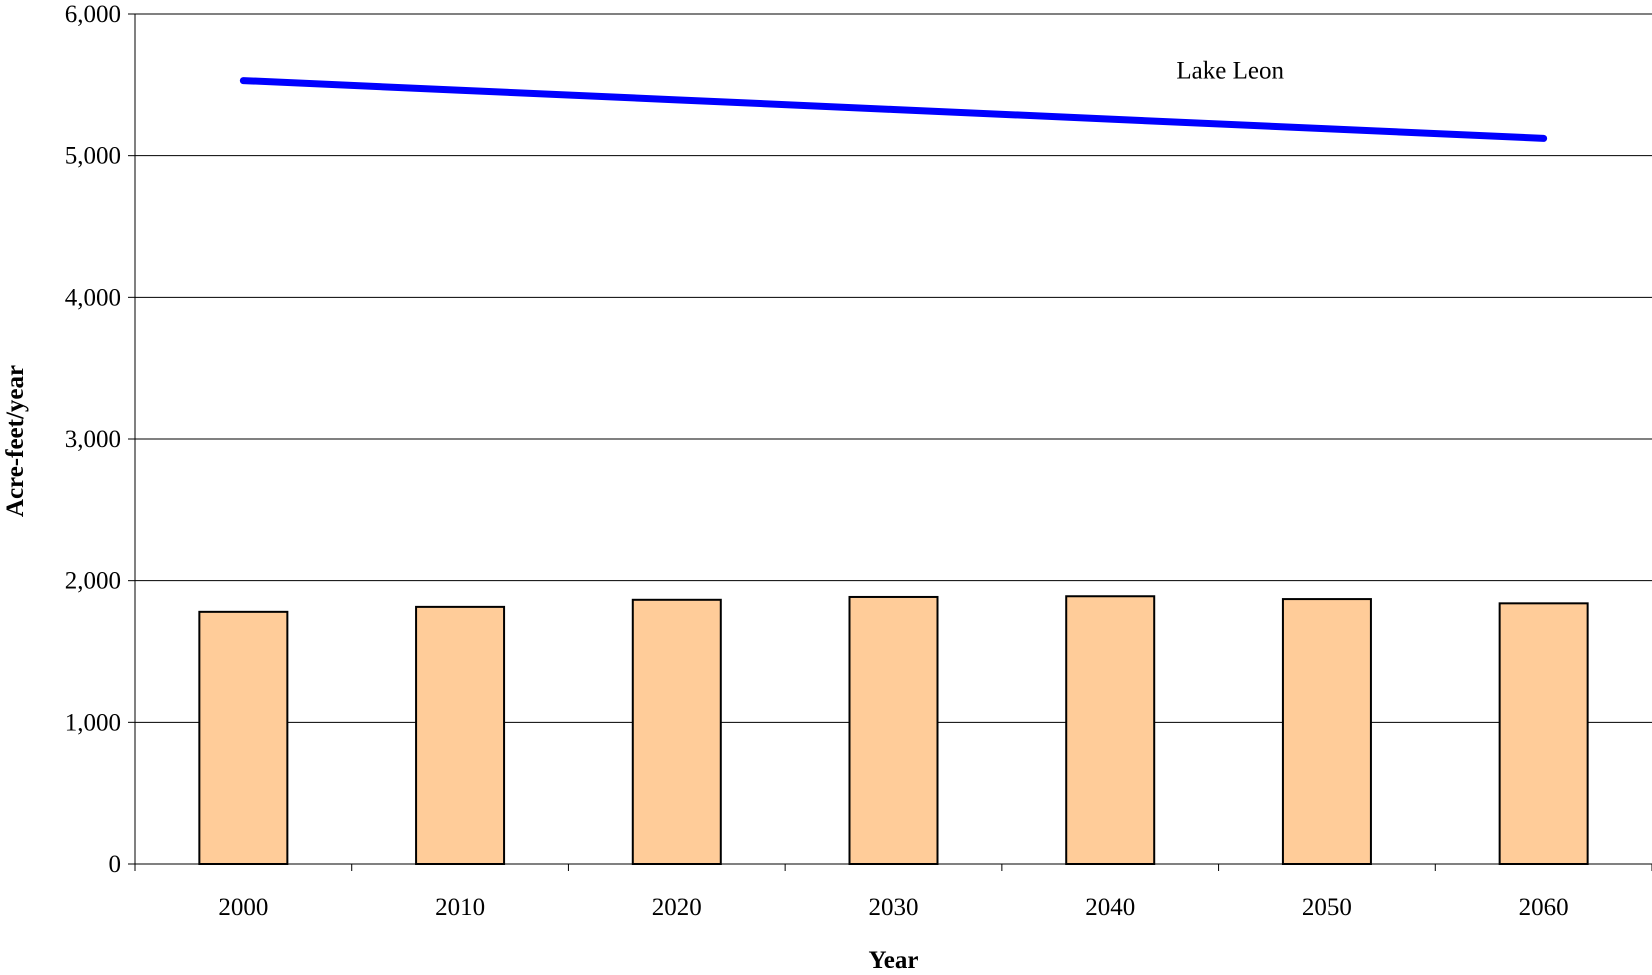 This screenshot has width=1652, height=975. What do you see at coordinates (1326, 731) in the screenshot?
I see `bar-2050` at bounding box center [1326, 731].